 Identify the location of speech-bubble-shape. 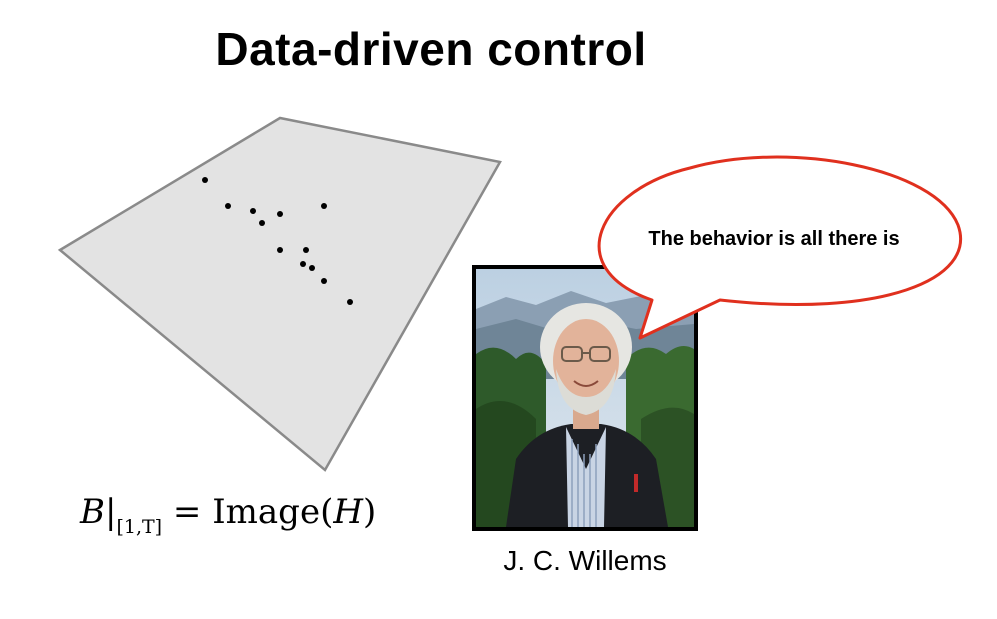
(779, 247).